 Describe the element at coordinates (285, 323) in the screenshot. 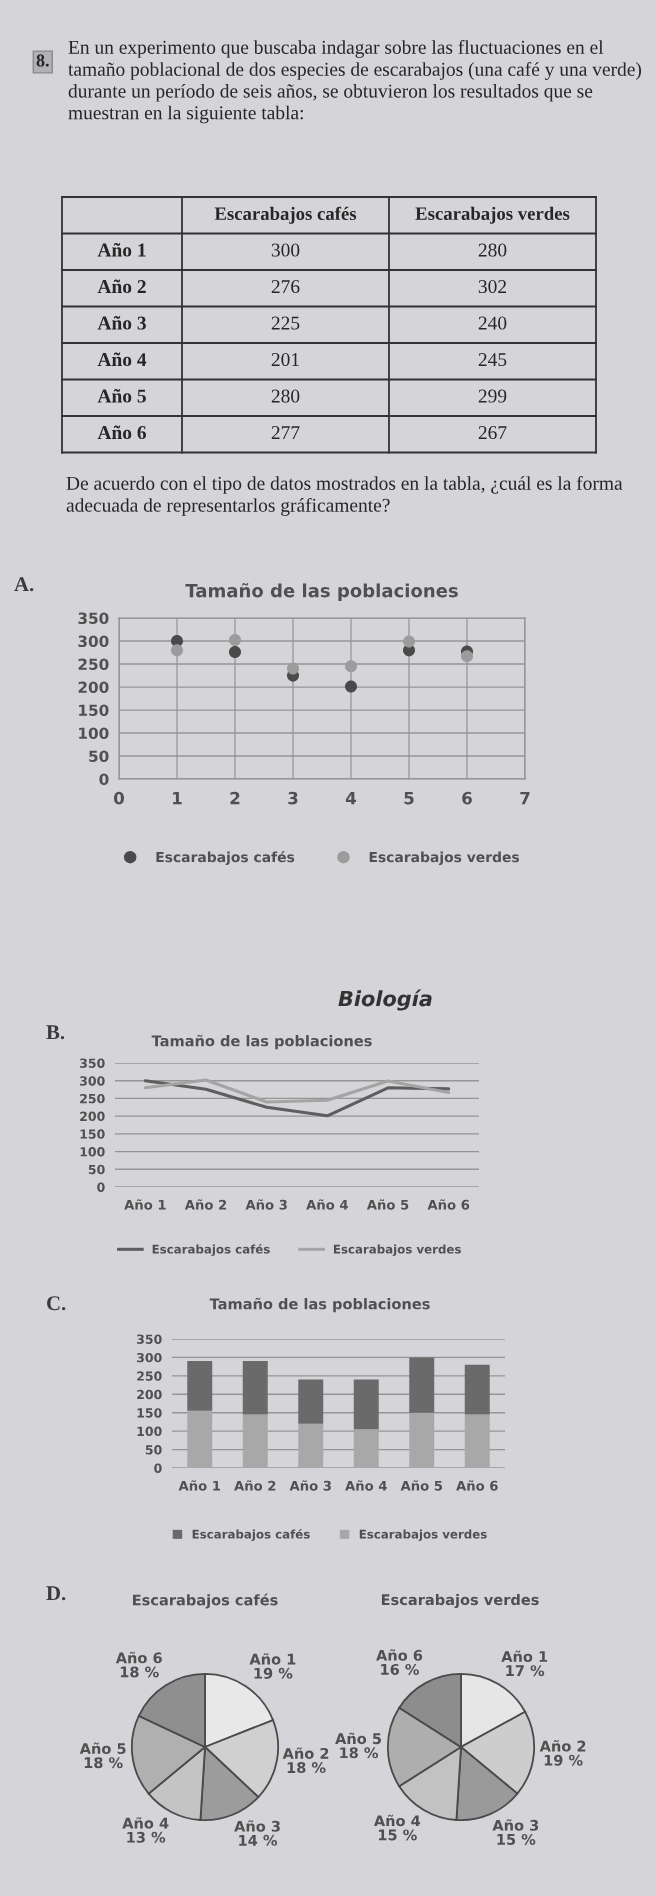

I see `data-label: 225` at that location.